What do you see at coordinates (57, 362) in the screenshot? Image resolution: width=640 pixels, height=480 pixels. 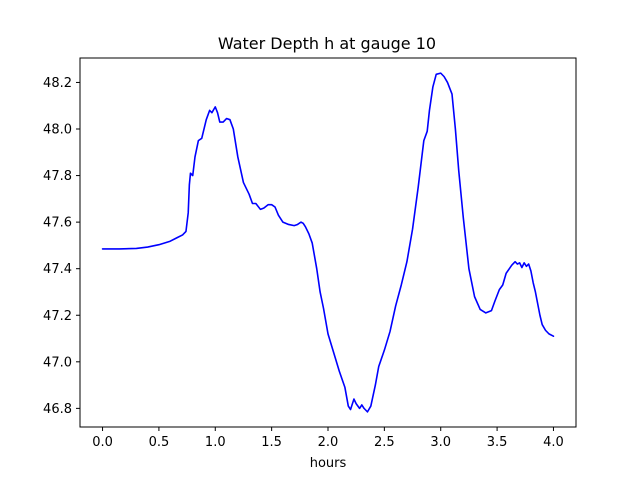 I see `y-tick-label: 47.0` at bounding box center [57, 362].